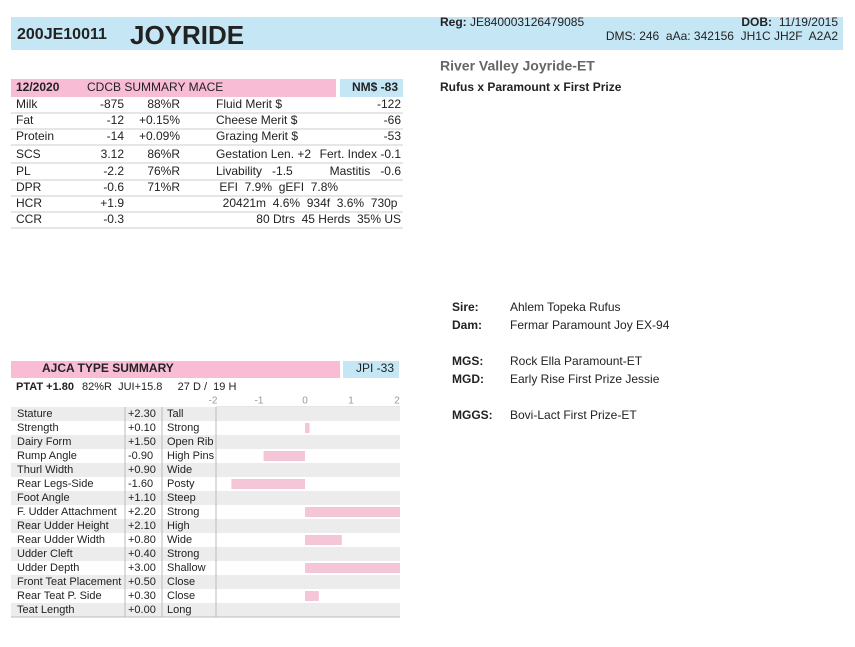 The height and width of the screenshot is (647, 855). What do you see at coordinates (453, 22) in the screenshot?
I see `reg-label: Reg:` at bounding box center [453, 22].